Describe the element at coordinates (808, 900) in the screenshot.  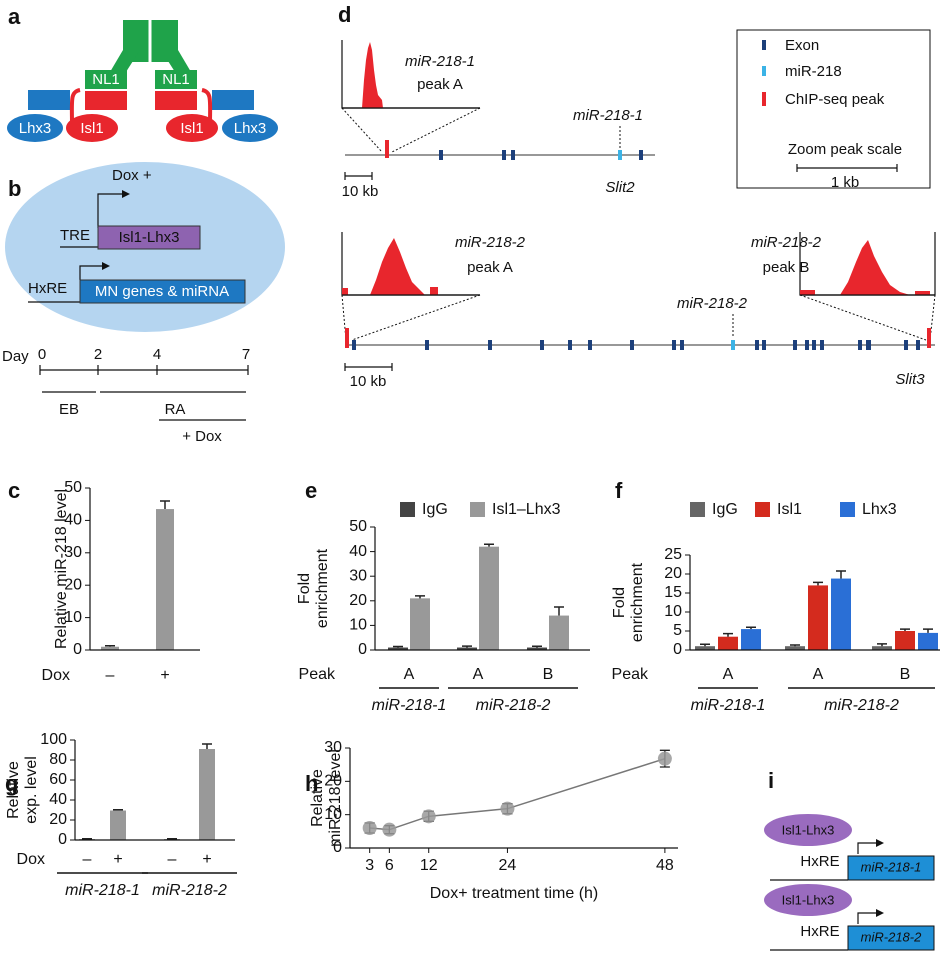
I see `factor` at that location.